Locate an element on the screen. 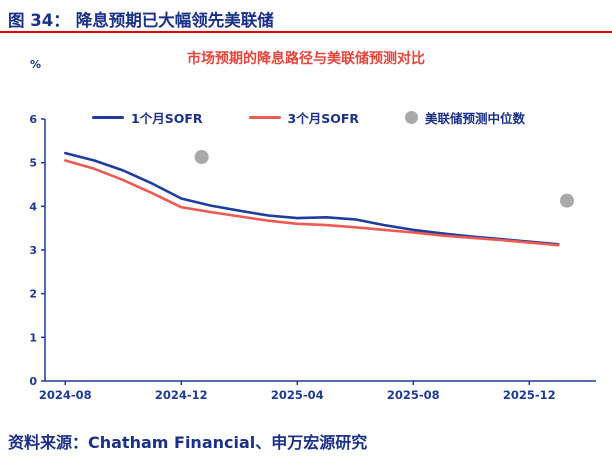 This screenshot has width=612, height=463. legend-line-swatch-blue is located at coordinates (108, 117).